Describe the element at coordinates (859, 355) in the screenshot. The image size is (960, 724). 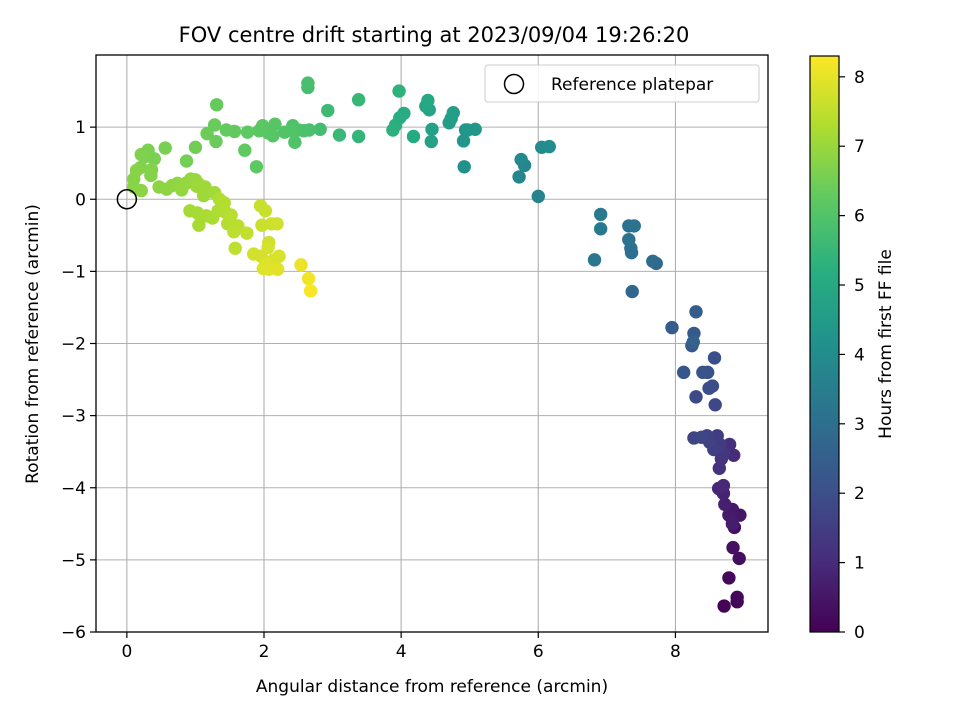
I see `colorbar-tick-label: 4` at that location.